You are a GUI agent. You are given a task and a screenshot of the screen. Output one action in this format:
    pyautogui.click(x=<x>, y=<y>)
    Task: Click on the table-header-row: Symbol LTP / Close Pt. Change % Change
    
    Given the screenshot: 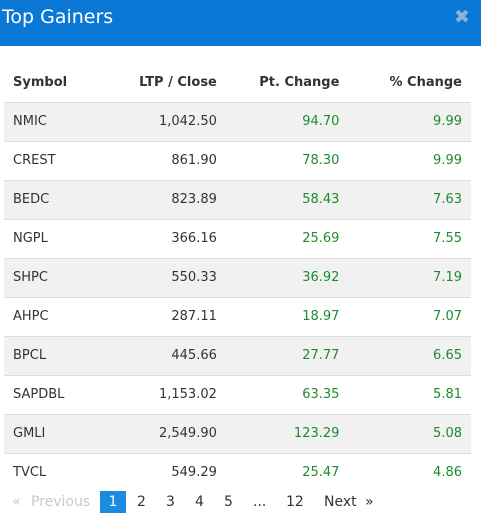 What is the action you would take?
    pyautogui.click(x=237, y=83)
    